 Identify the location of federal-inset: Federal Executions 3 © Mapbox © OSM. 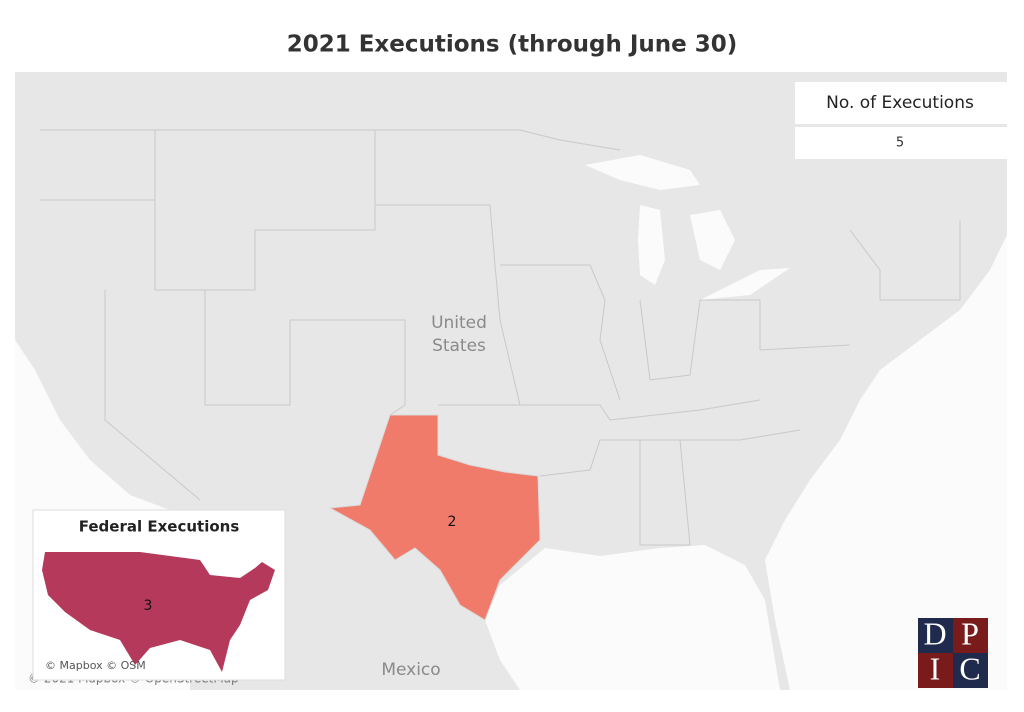
(159, 595).